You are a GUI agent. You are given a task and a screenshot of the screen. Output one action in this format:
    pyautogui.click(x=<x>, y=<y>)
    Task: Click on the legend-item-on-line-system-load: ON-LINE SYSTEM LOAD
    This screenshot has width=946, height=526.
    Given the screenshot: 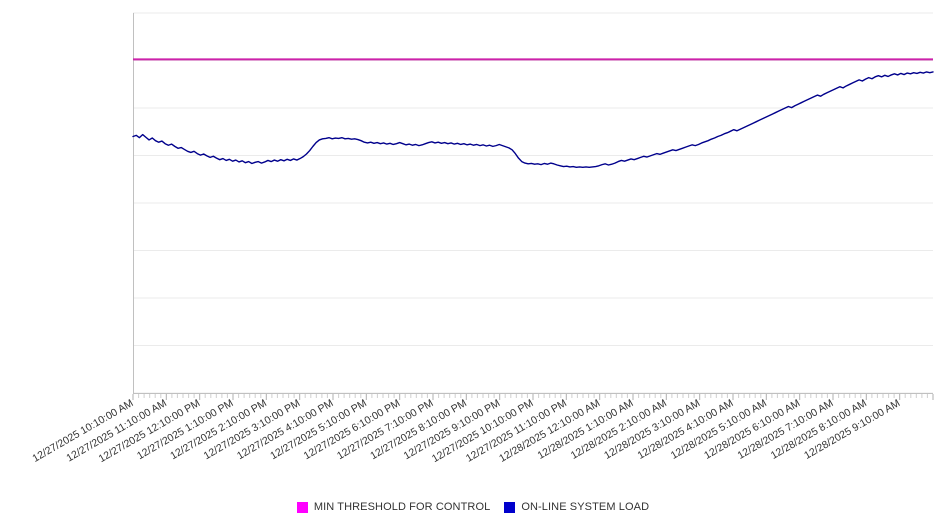 What is the action you would take?
    pyautogui.click(x=576, y=507)
    